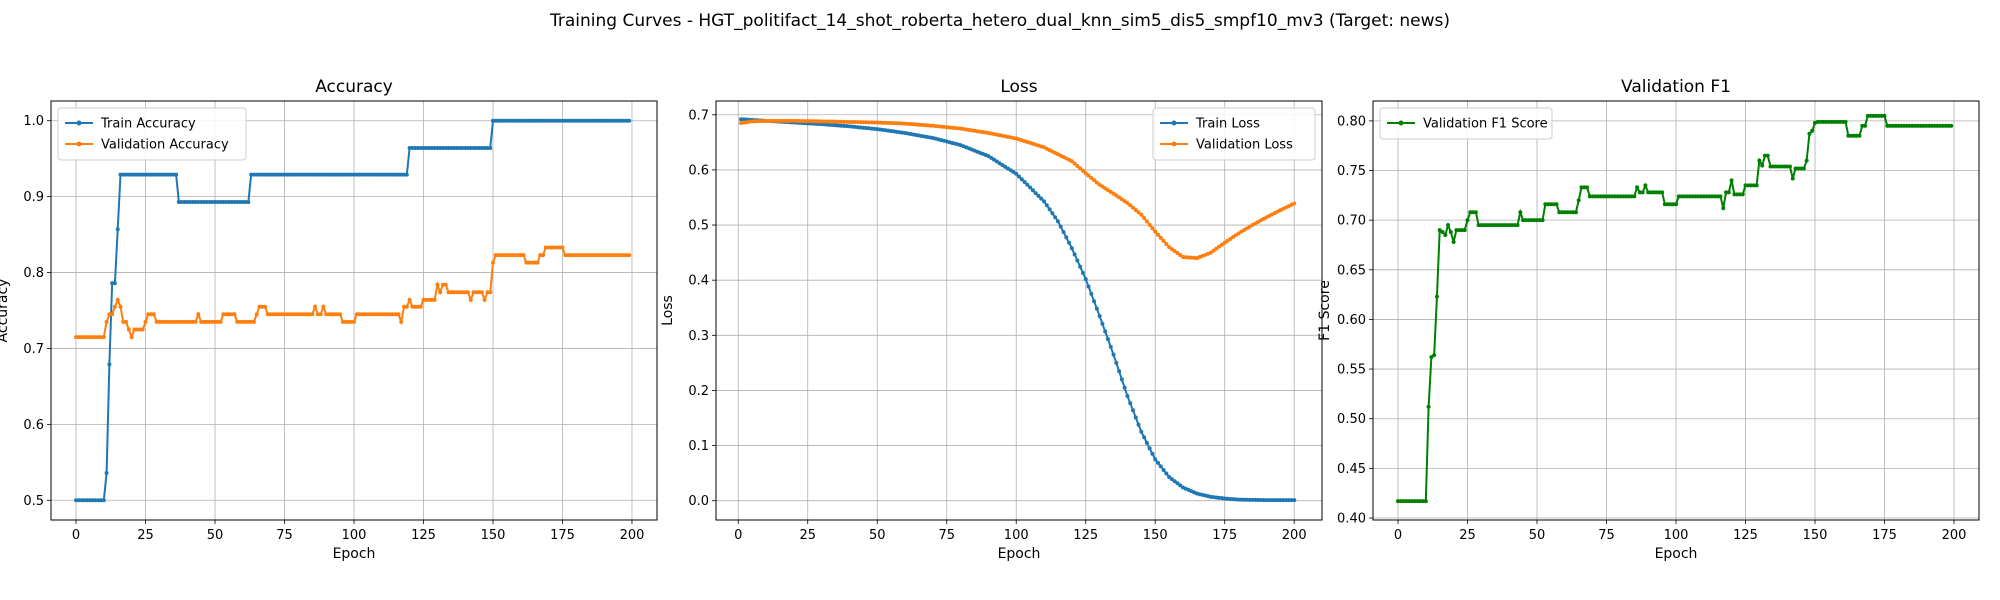 Image resolution: width=2000 pixels, height=600 pixels. Describe the element at coordinates (1085, 535) in the screenshot. I see `x-tick-label: 125` at that location.